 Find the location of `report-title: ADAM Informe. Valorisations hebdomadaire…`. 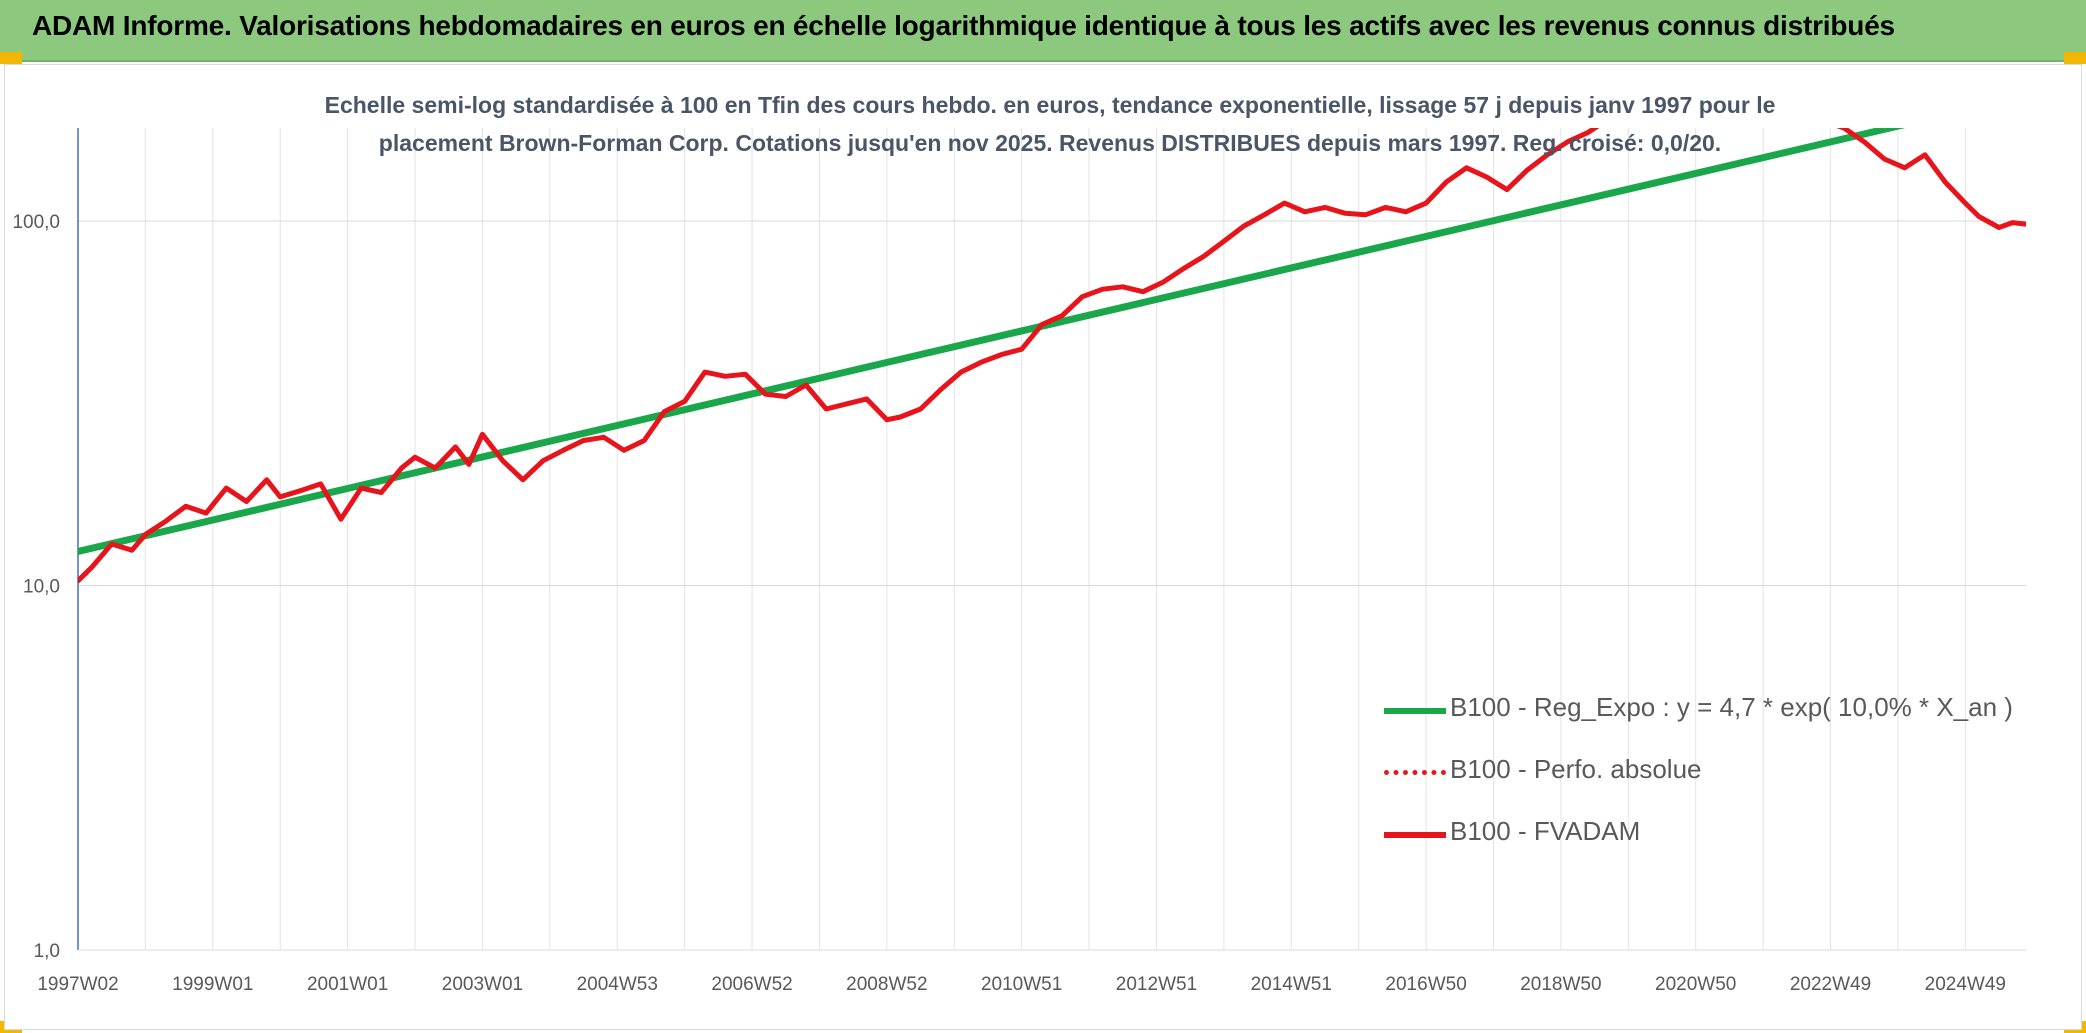

report-title: ADAM Informe. Valorisations hebdomadaire… is located at coordinates (963, 25).